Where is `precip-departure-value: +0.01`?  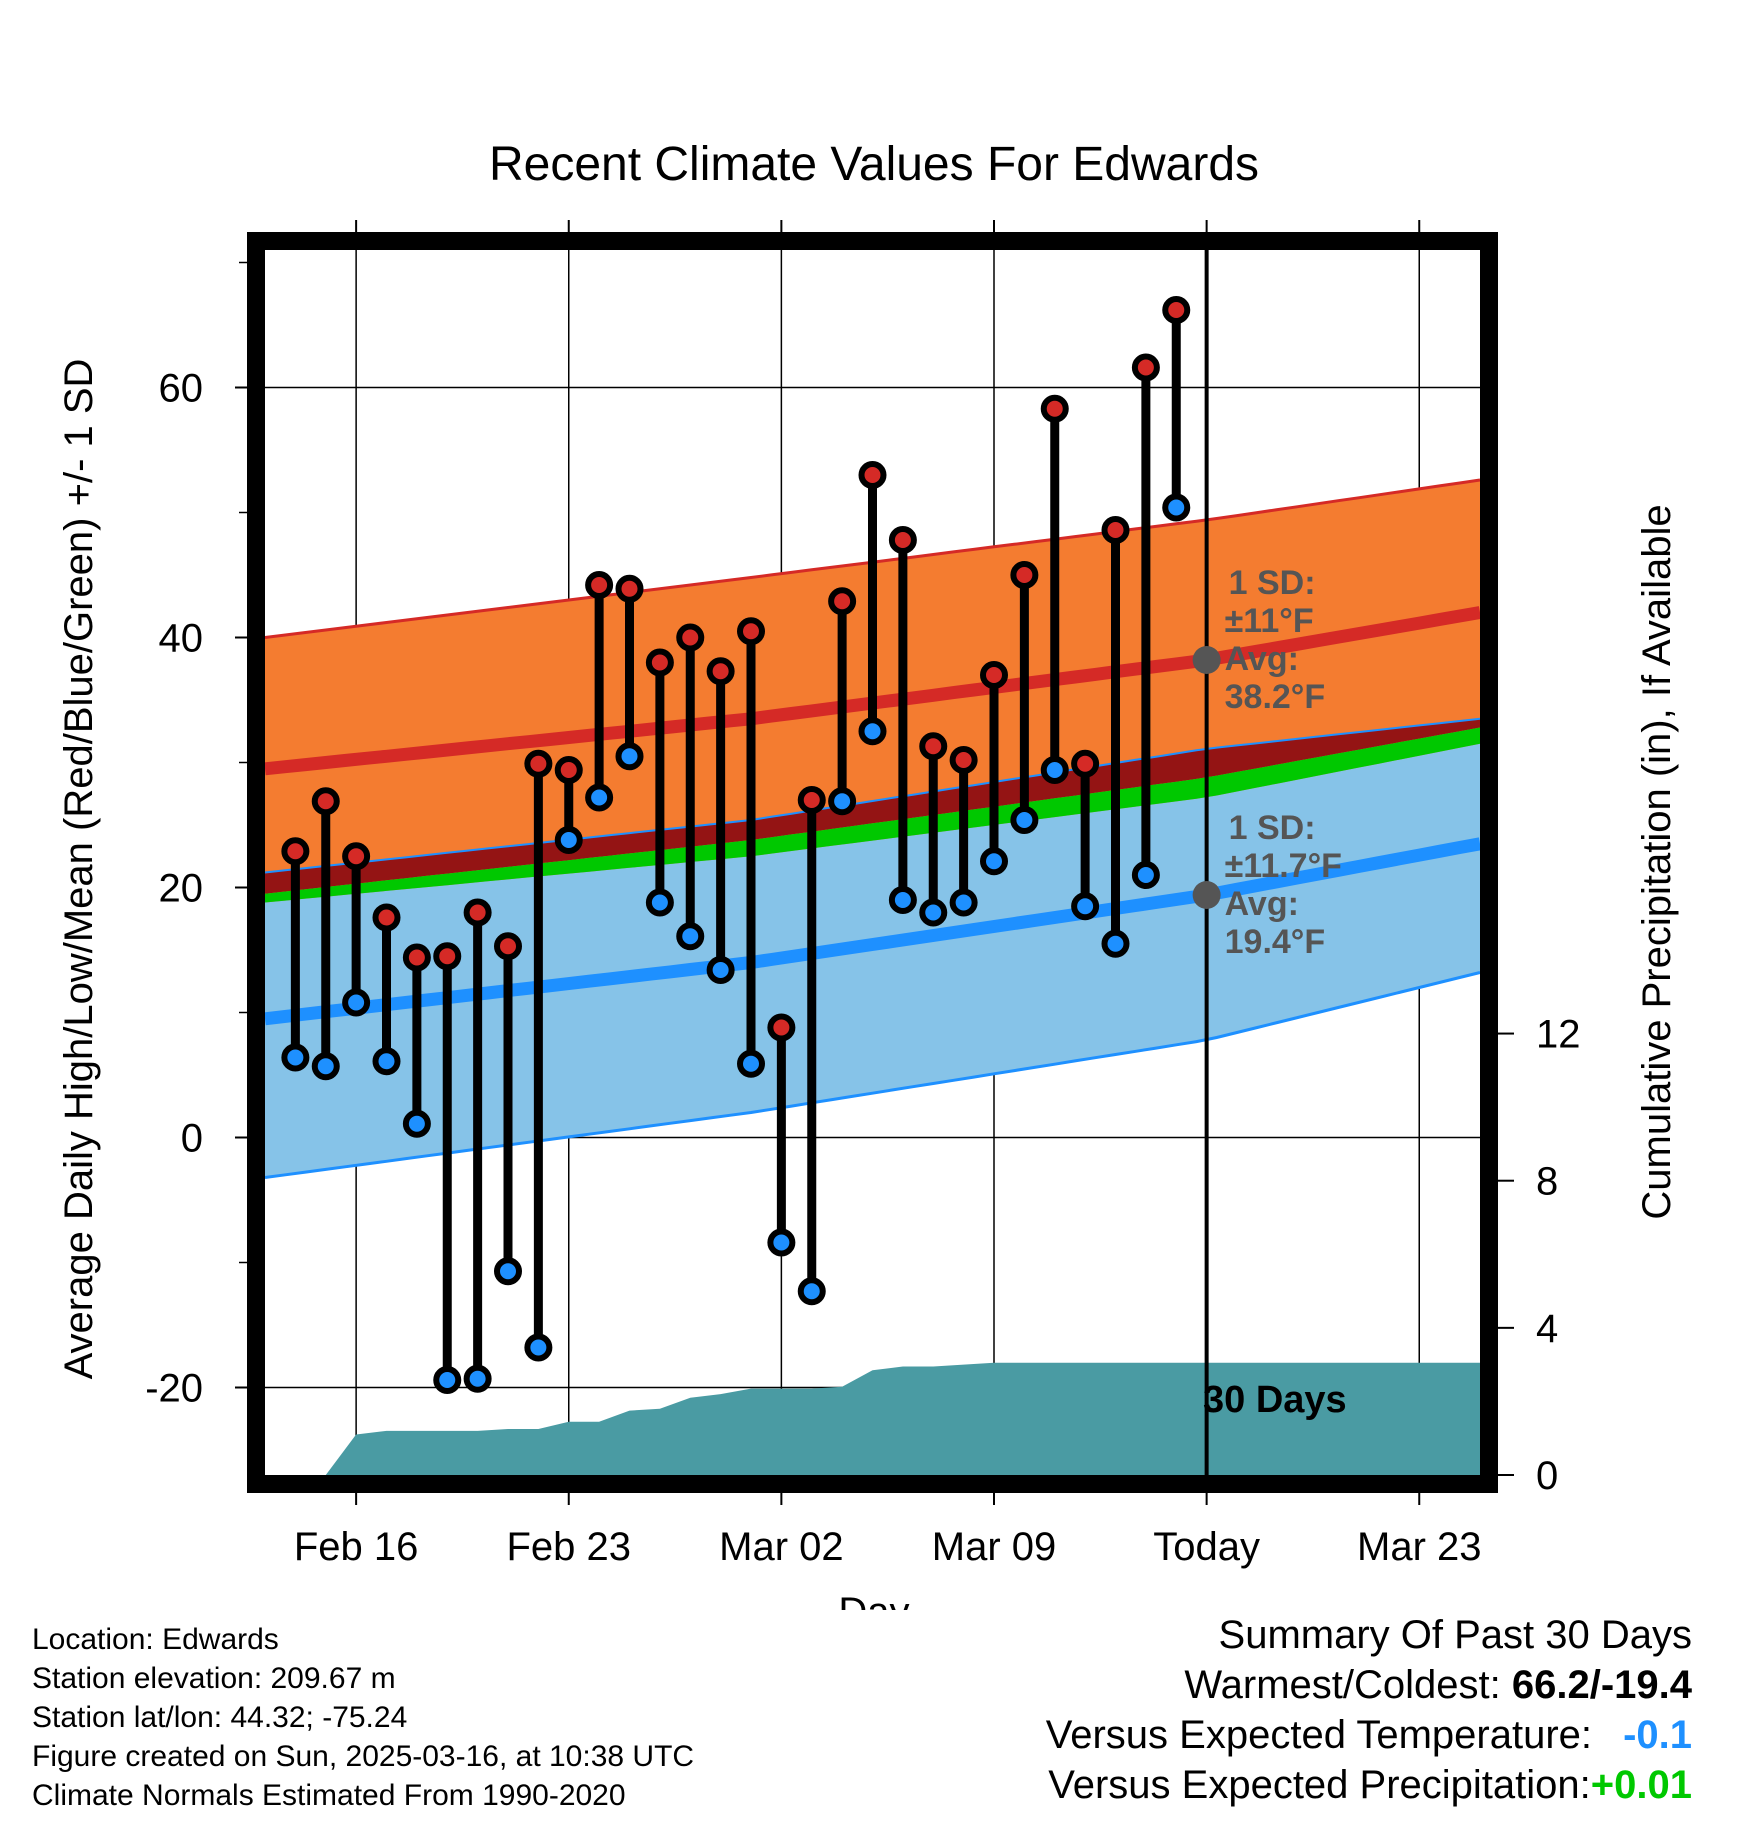 precip-departure-value: +0.01 is located at coordinates (1641, 1785).